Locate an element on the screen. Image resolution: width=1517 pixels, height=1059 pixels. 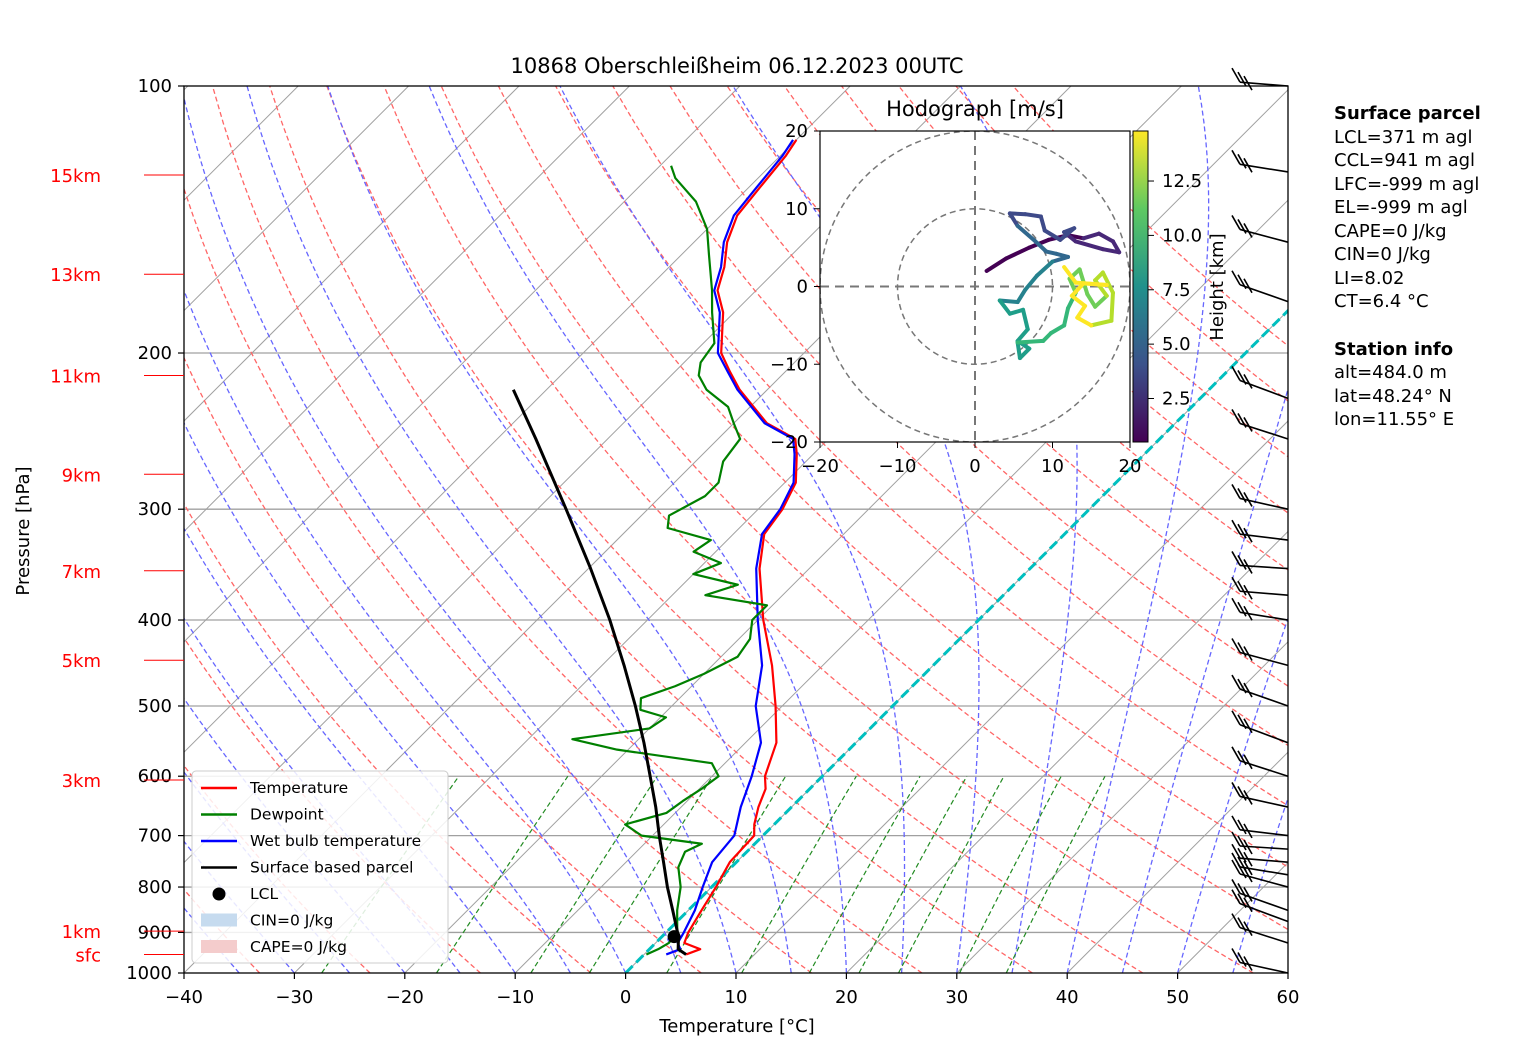
y-tick-label: 1000 is located at coordinates (149, 973).